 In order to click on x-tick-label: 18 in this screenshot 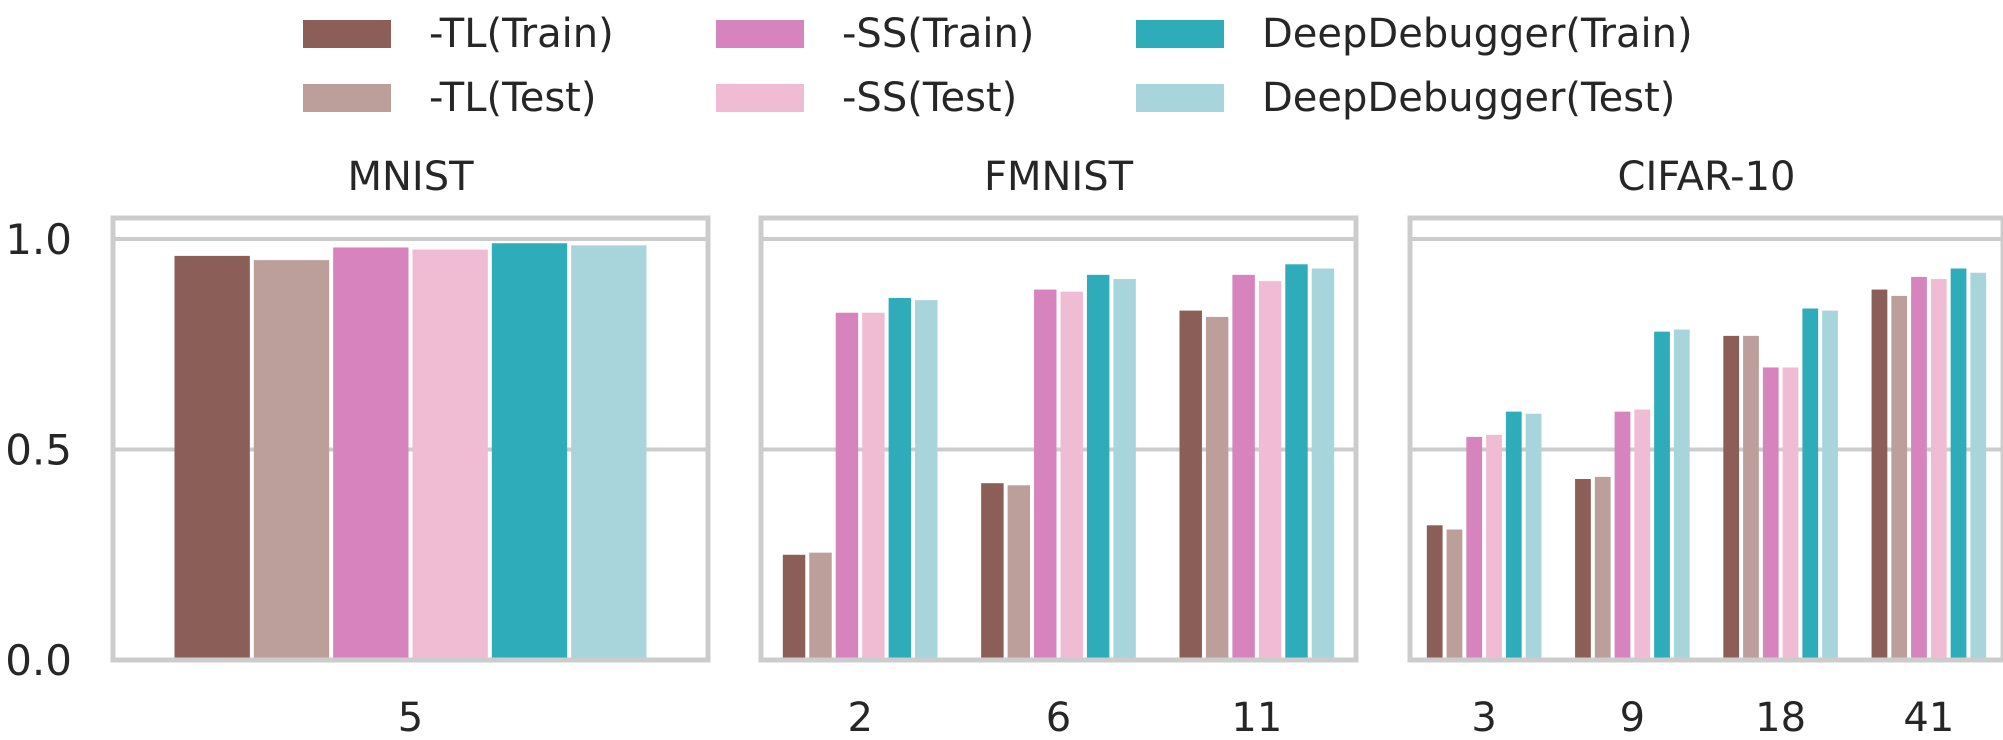, I will do `click(1780, 717)`.